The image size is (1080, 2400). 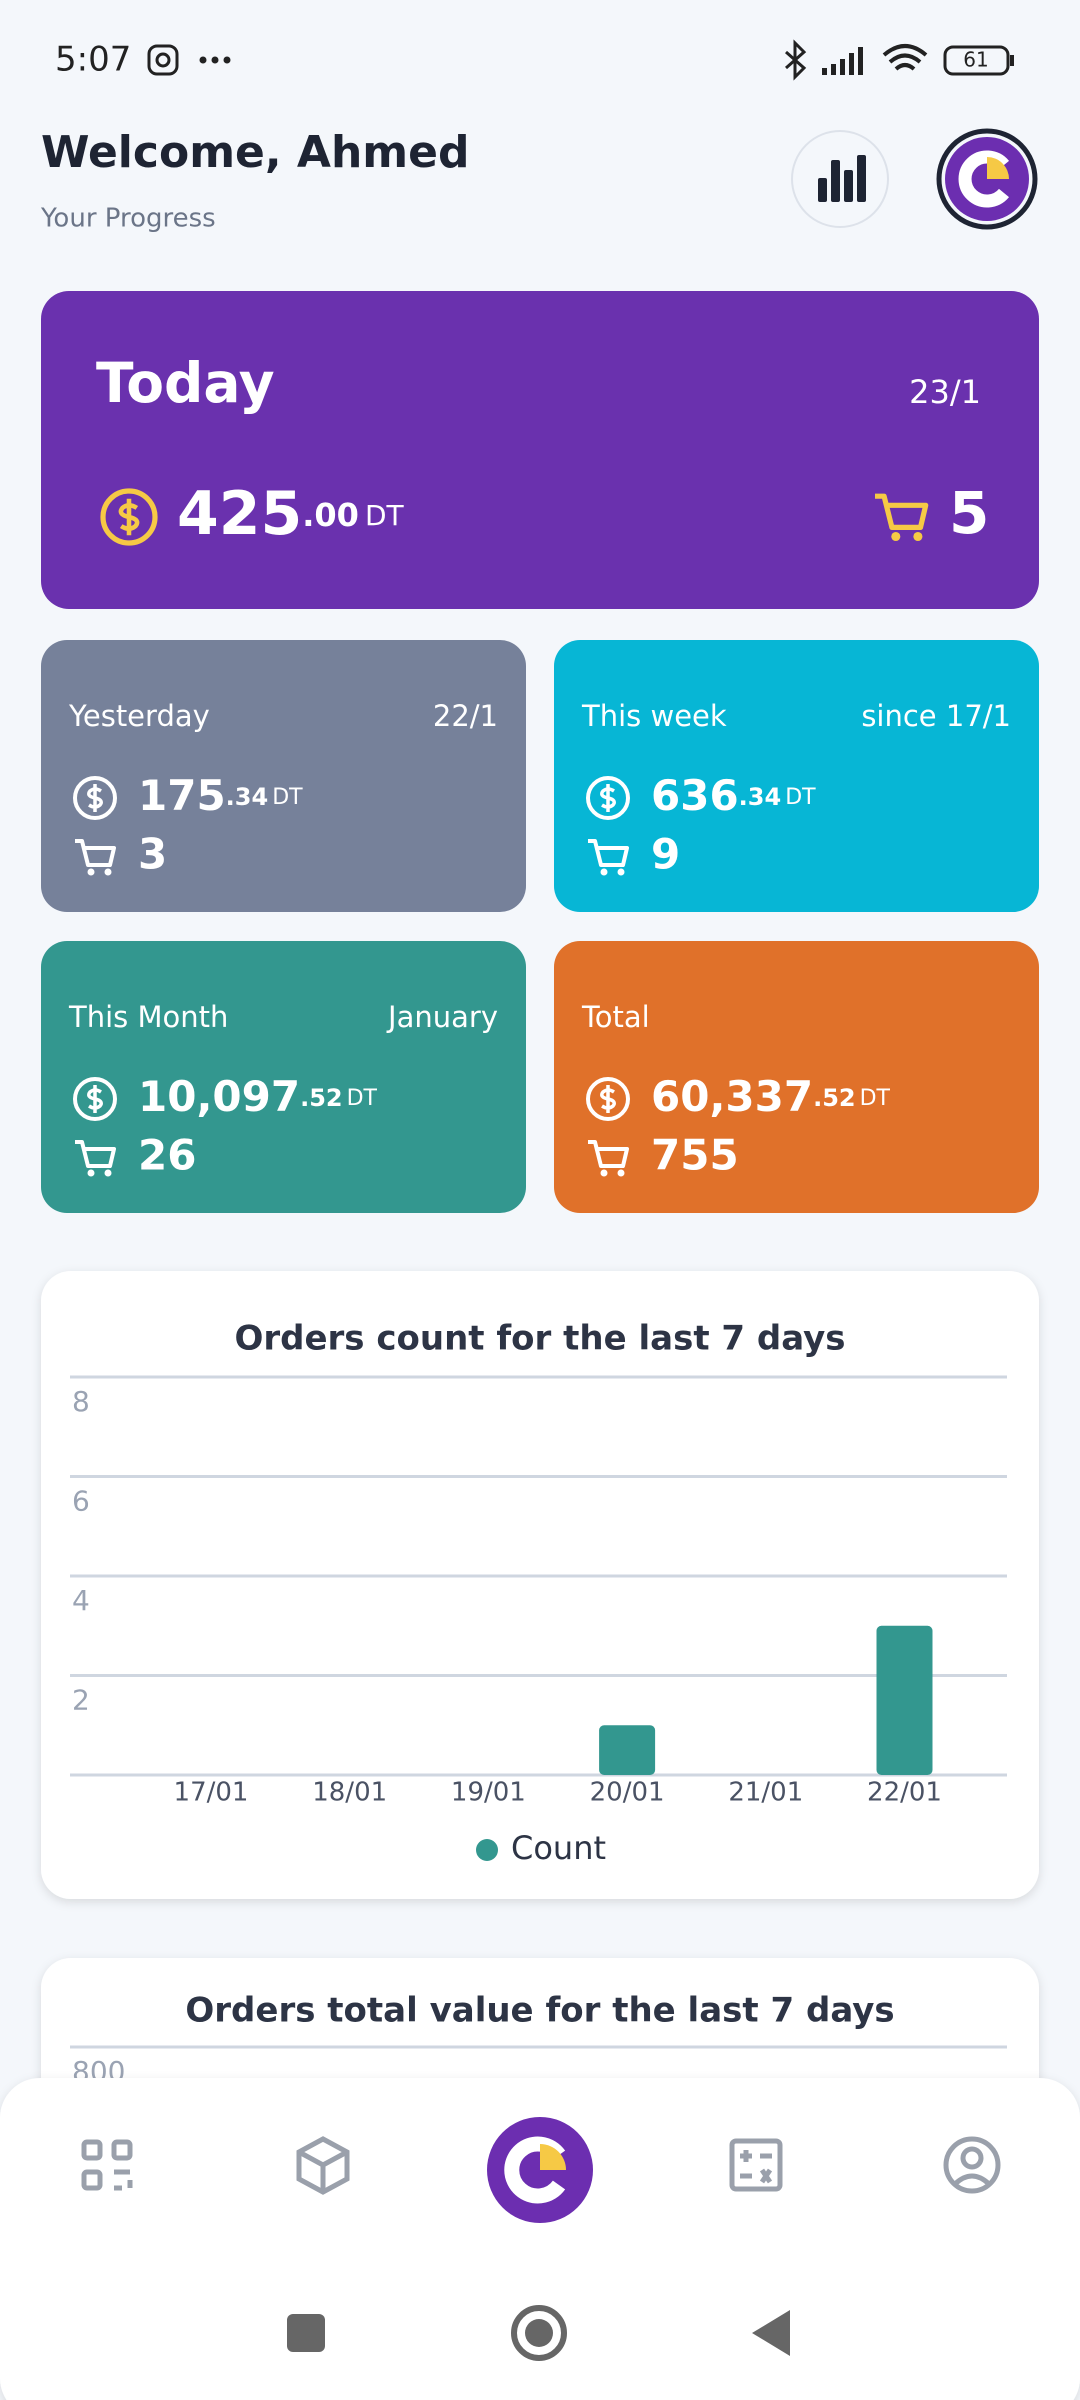 I want to click on card-orders: 9, so click(x=665, y=854).